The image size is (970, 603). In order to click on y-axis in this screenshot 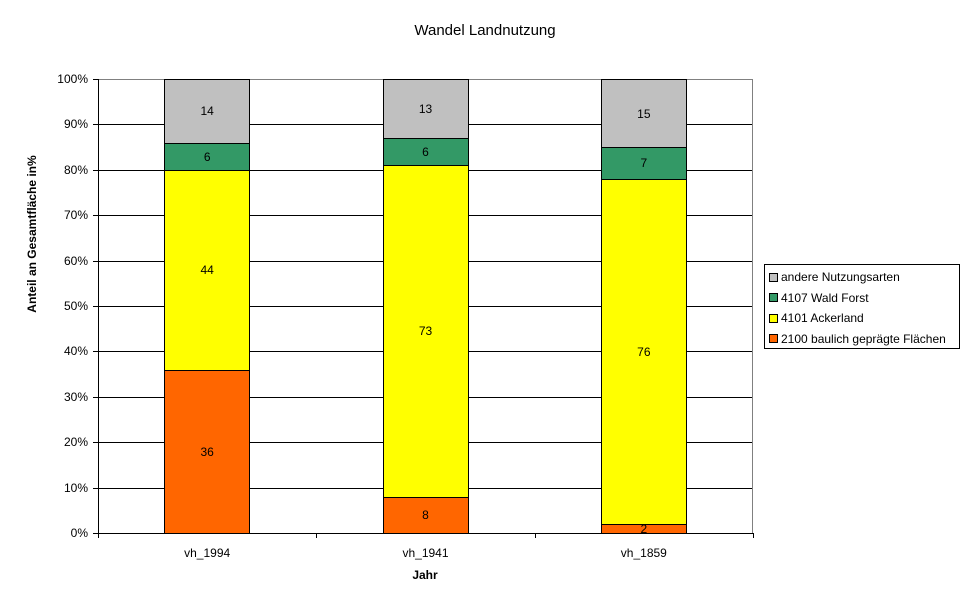, I will do `click(98, 306)`.